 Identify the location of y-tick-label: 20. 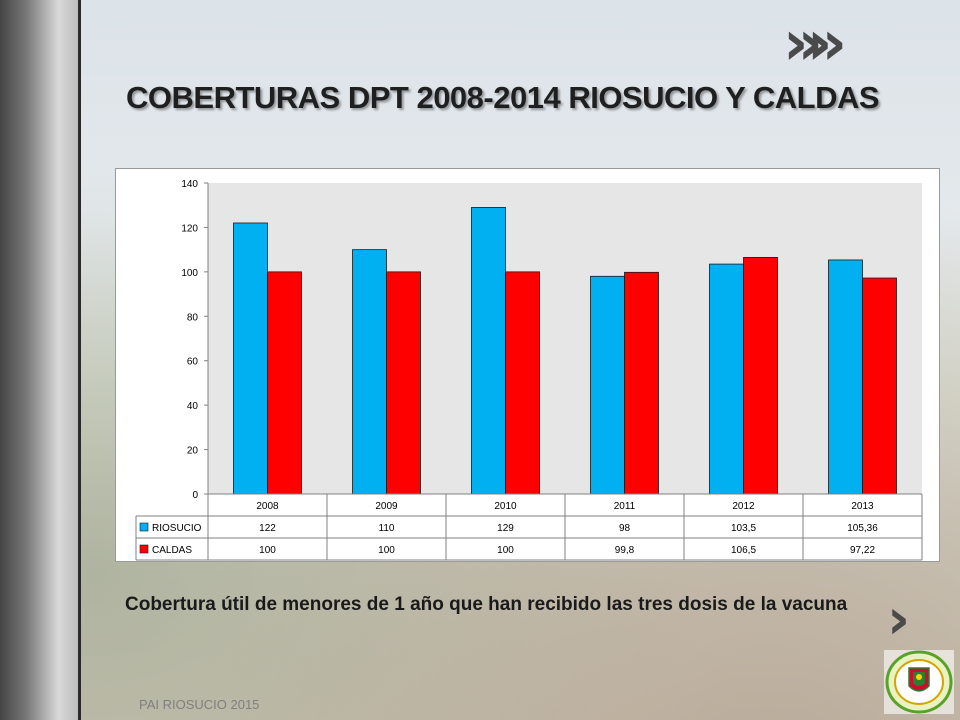
(193, 451).